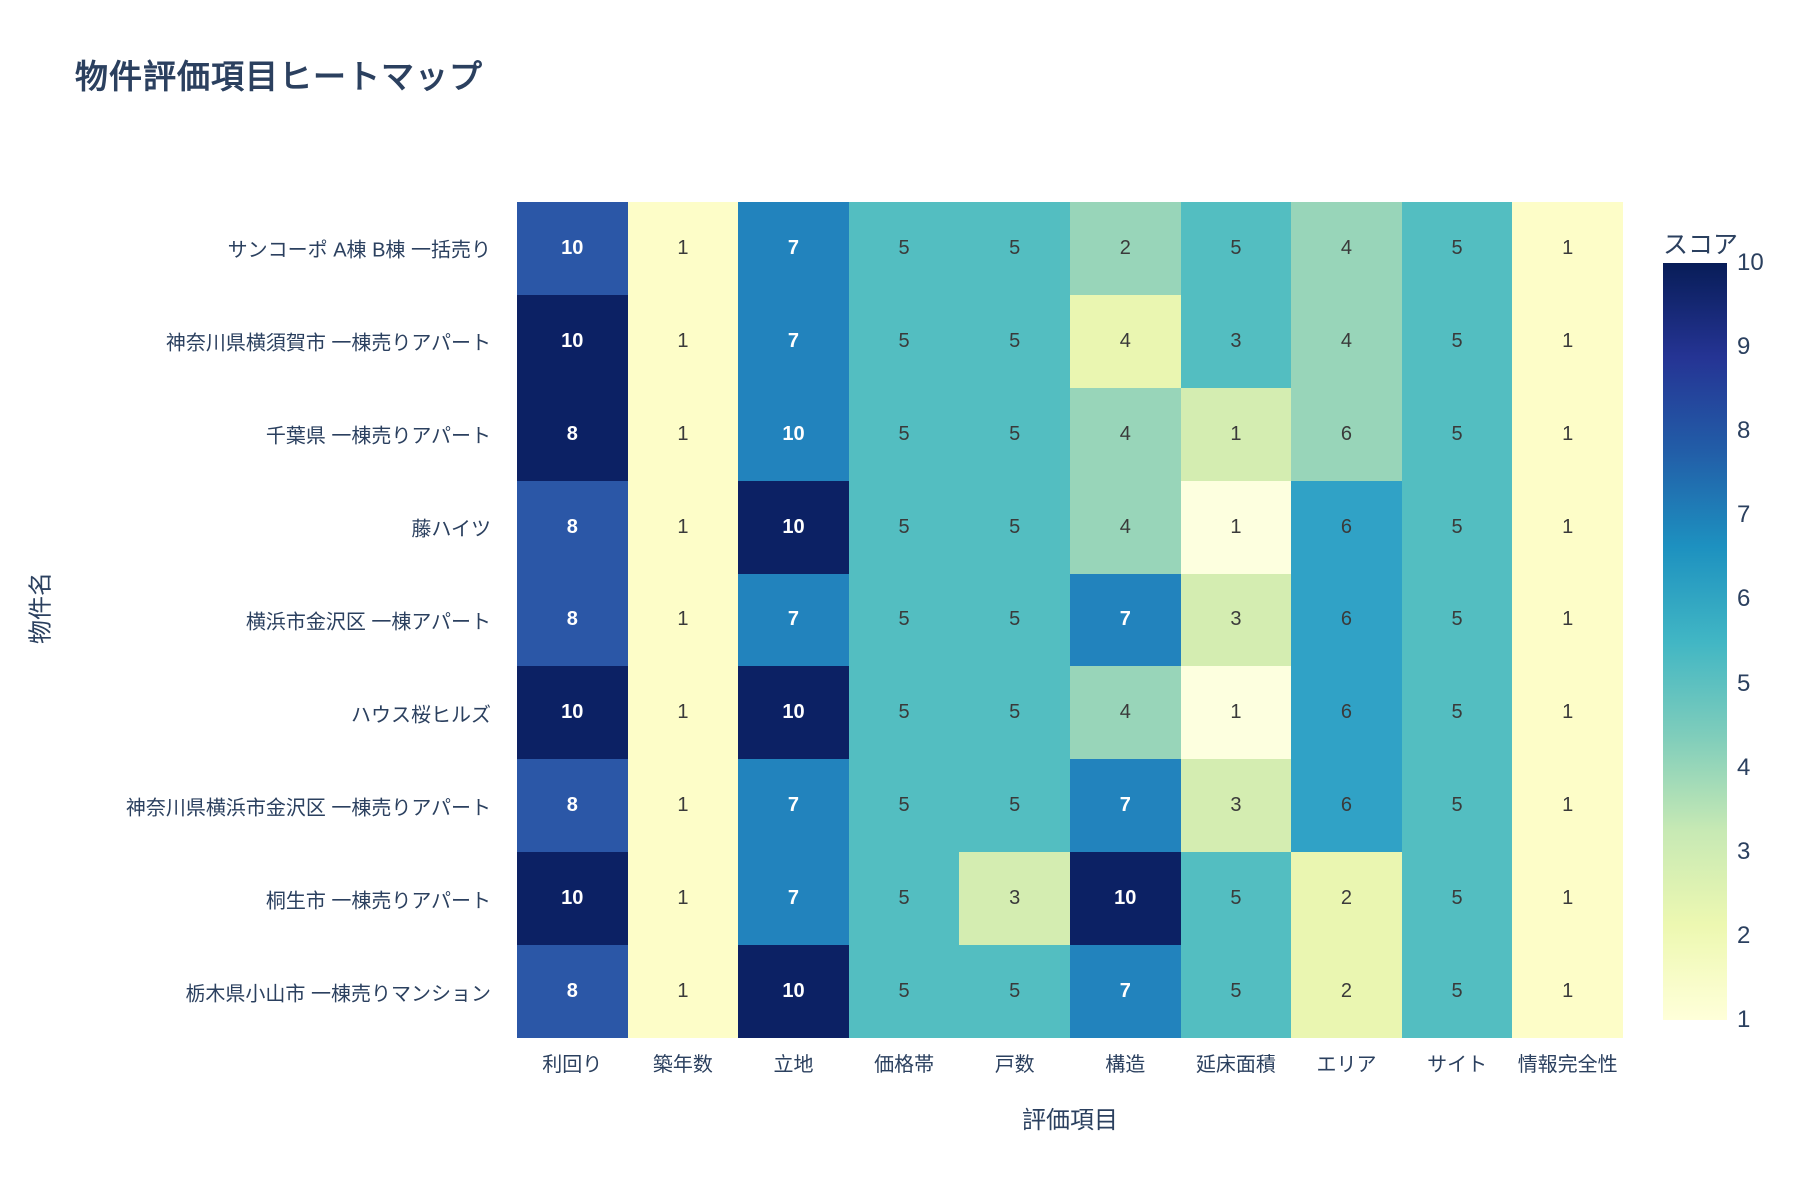 Image resolution: width=1800 pixels, height=1200 pixels. What do you see at coordinates (1744, 935) in the screenshot?
I see `colorbar-tick-label: 2` at bounding box center [1744, 935].